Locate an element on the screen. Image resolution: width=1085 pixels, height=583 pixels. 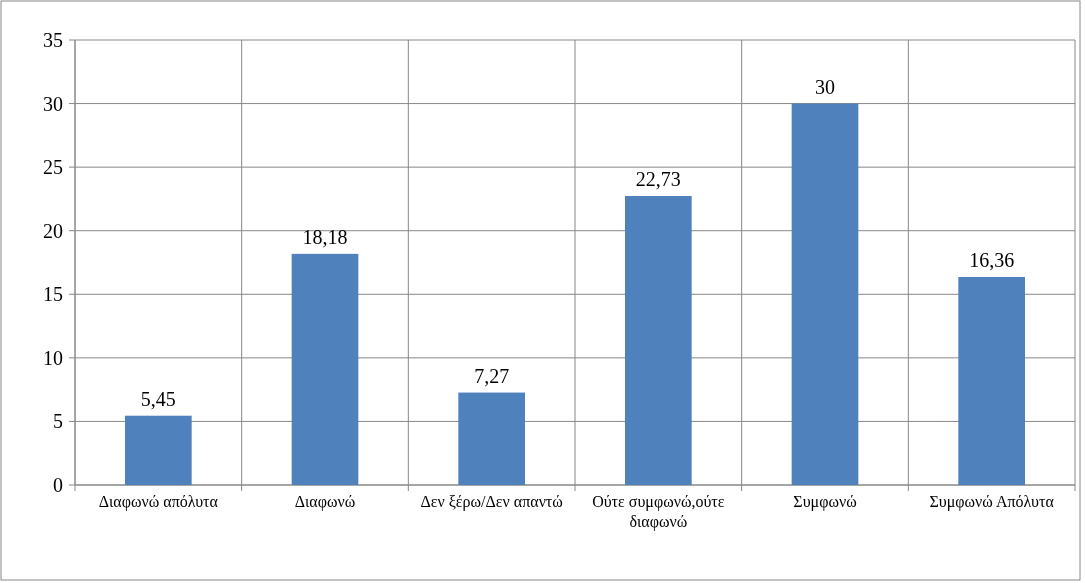
y-tick-label: 35 is located at coordinates (53, 40).